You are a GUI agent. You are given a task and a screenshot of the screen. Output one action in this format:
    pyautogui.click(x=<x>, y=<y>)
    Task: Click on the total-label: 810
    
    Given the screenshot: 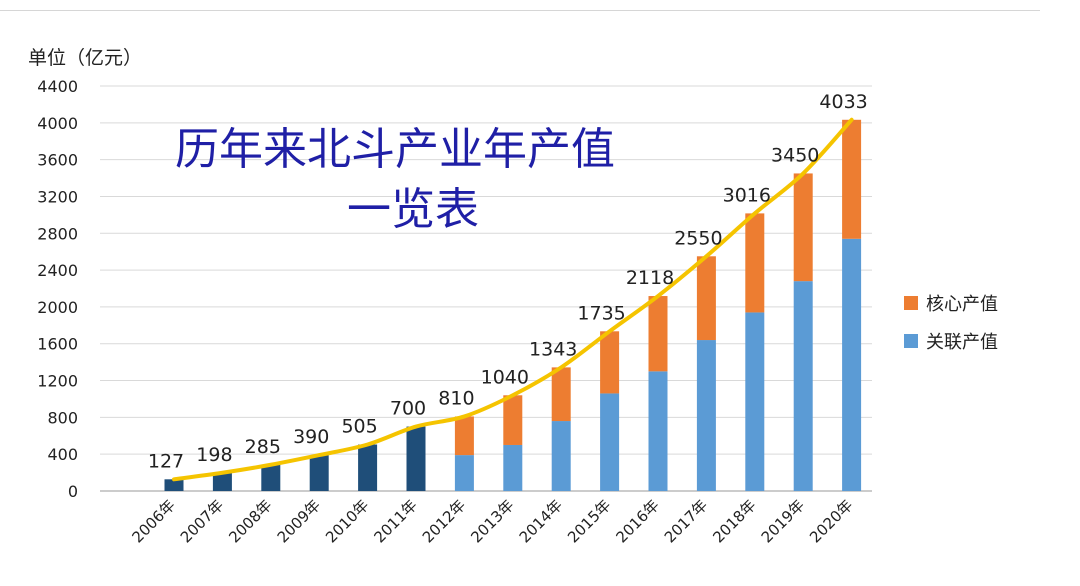 What is the action you would take?
    pyautogui.click(x=456, y=398)
    